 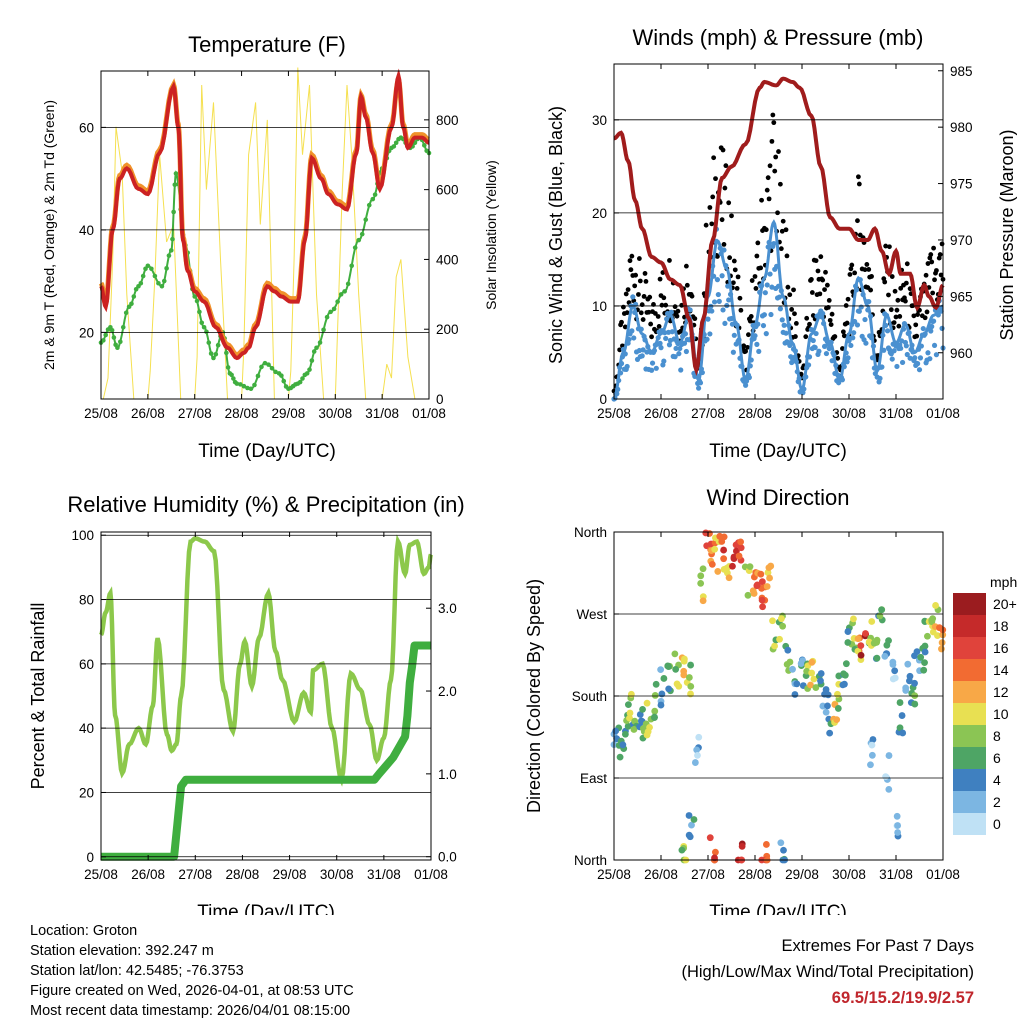 What do you see at coordinates (997, 736) in the screenshot?
I see `colorbar-tick-label: 8` at bounding box center [997, 736].